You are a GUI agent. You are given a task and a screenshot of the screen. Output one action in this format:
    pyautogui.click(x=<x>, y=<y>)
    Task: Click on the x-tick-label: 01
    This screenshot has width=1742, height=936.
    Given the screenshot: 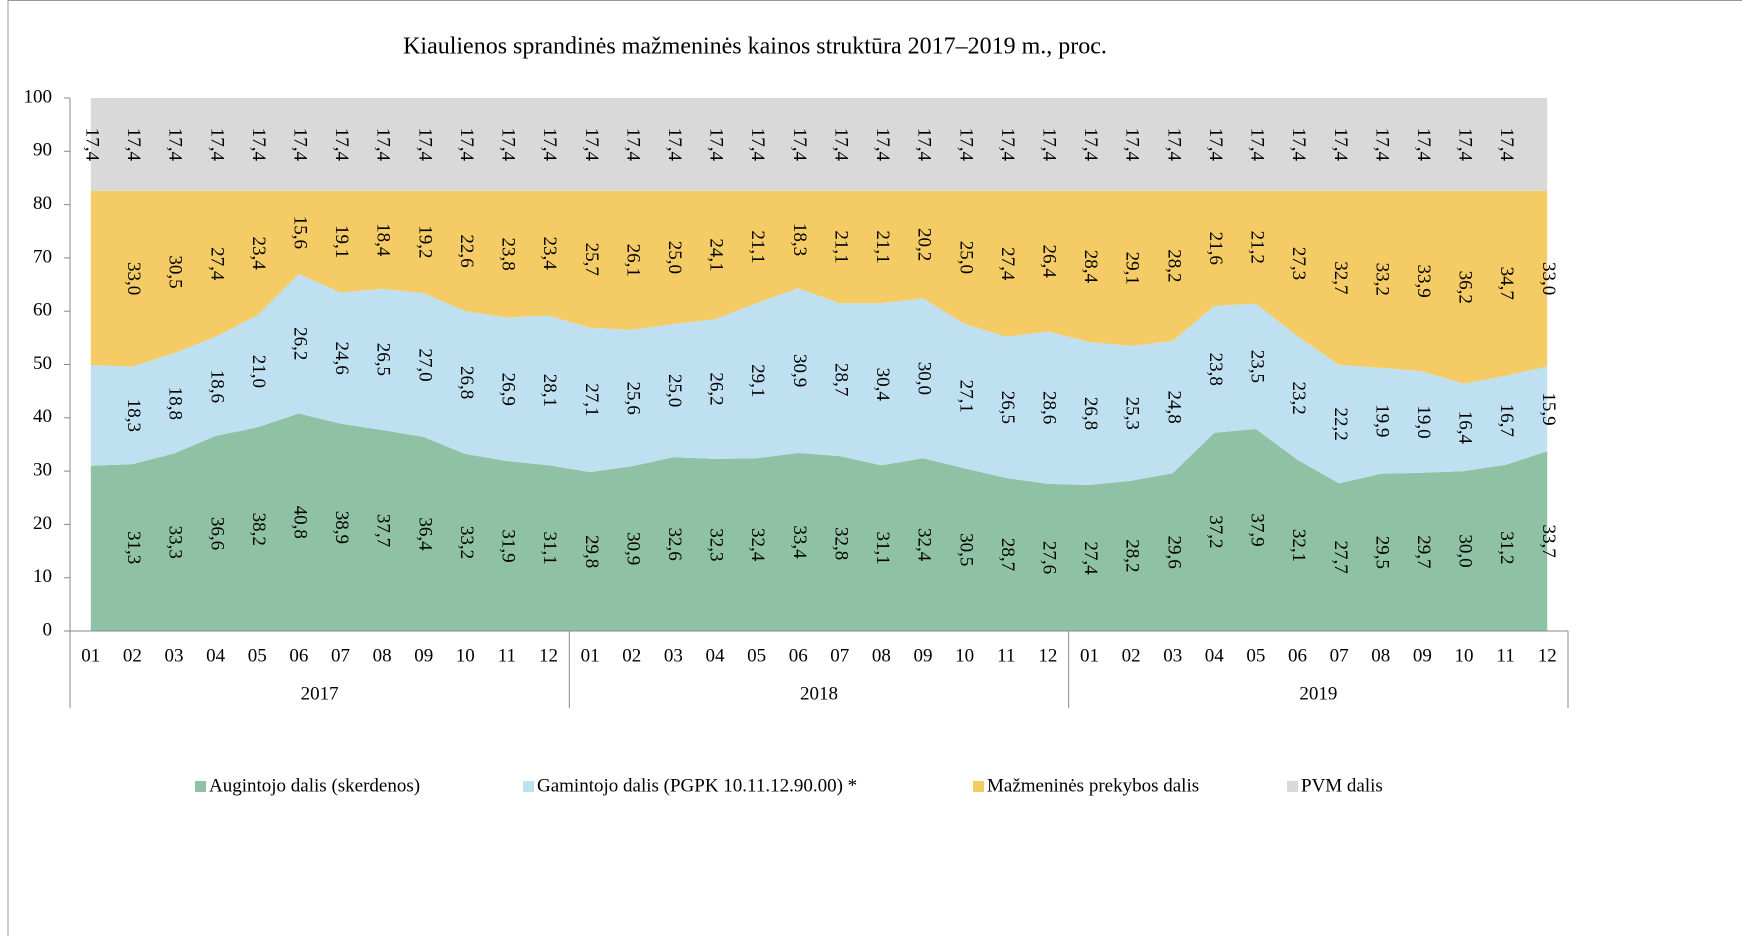 What is the action you would take?
    pyautogui.click(x=90, y=655)
    